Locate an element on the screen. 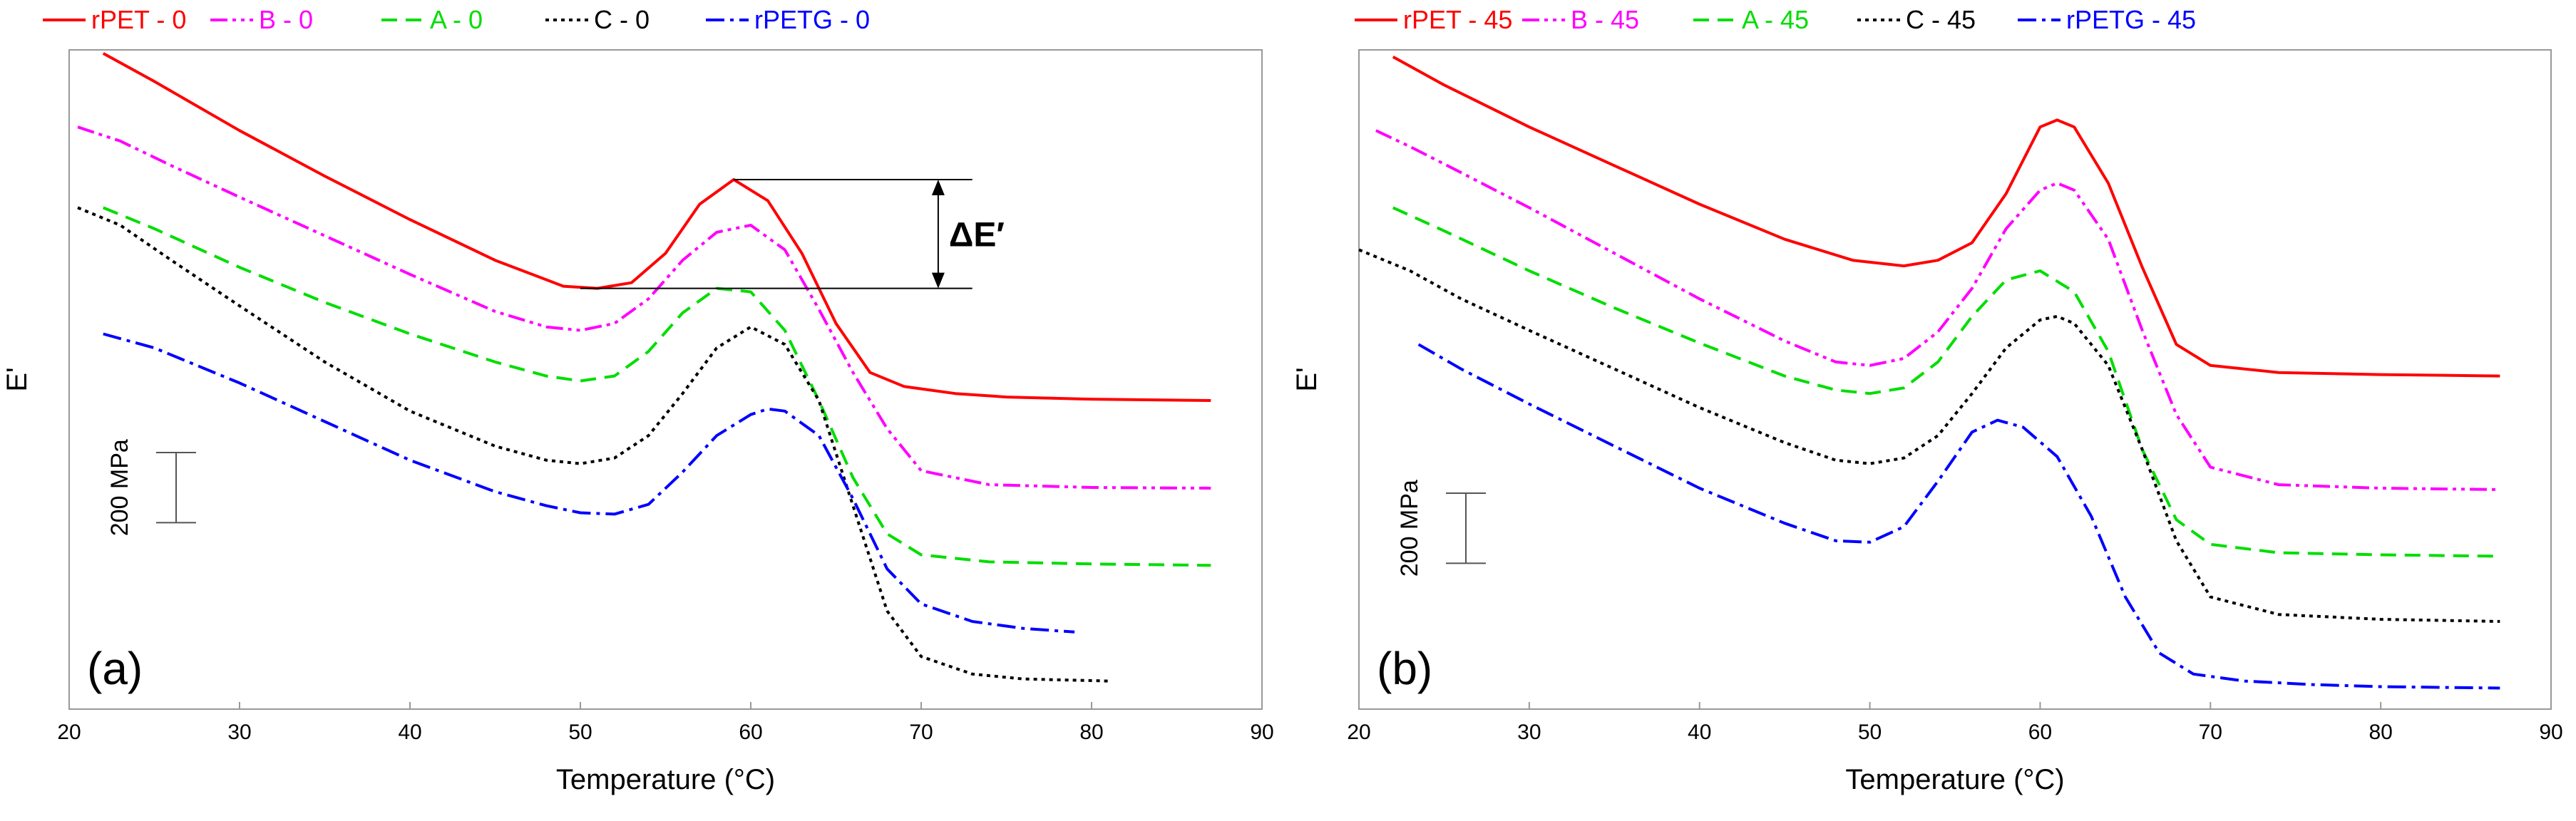  chart-1-legend-entry-0: rPET - 45 is located at coordinates (1433, 20).